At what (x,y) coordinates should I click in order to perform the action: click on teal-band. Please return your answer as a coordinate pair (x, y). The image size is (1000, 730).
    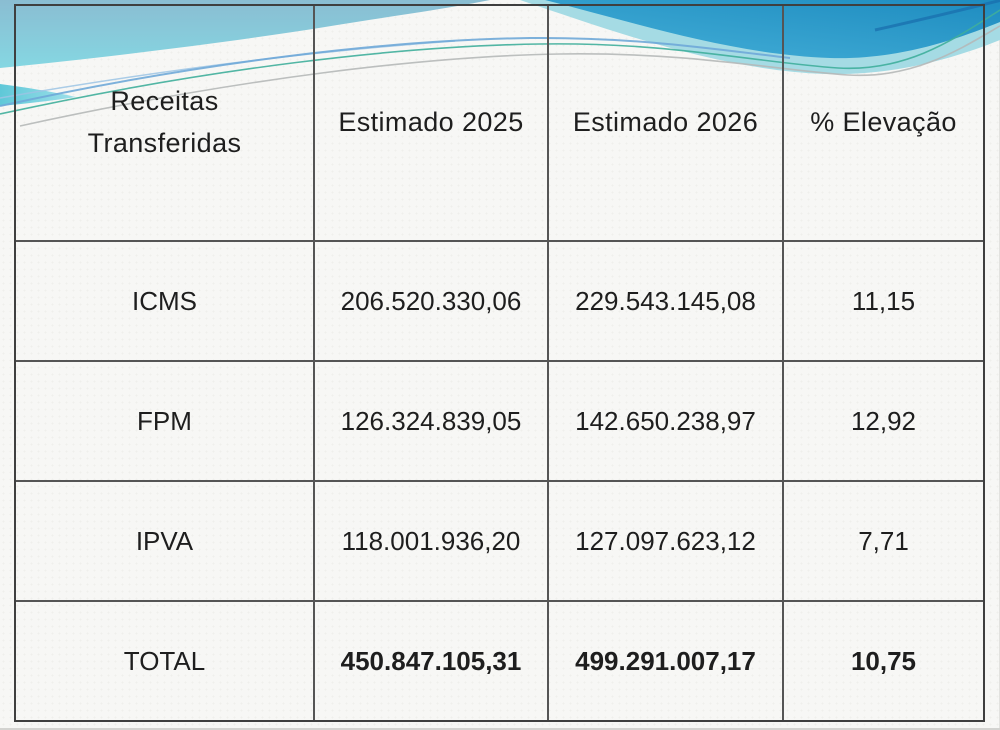
    Looking at the image, I should click on (245, 34).